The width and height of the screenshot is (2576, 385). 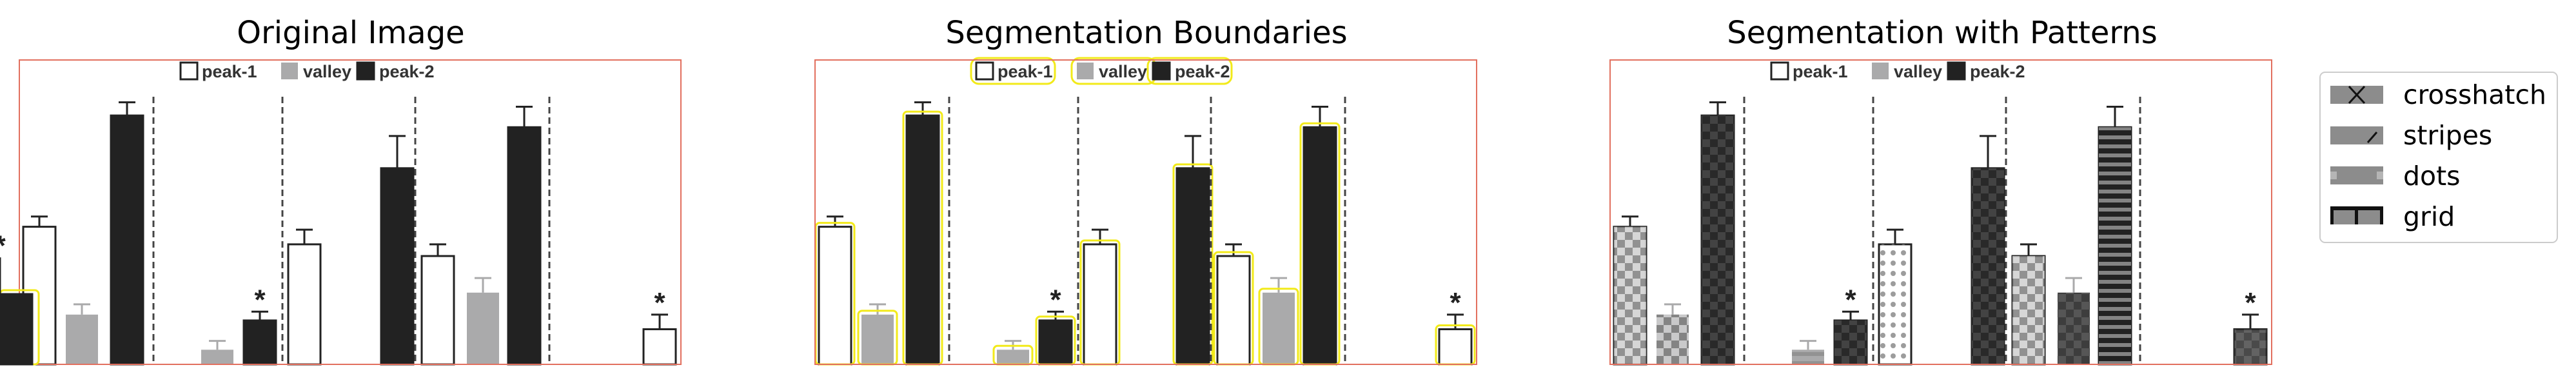 What do you see at coordinates (2356, 94) in the screenshot?
I see `crosshatch-icon` at bounding box center [2356, 94].